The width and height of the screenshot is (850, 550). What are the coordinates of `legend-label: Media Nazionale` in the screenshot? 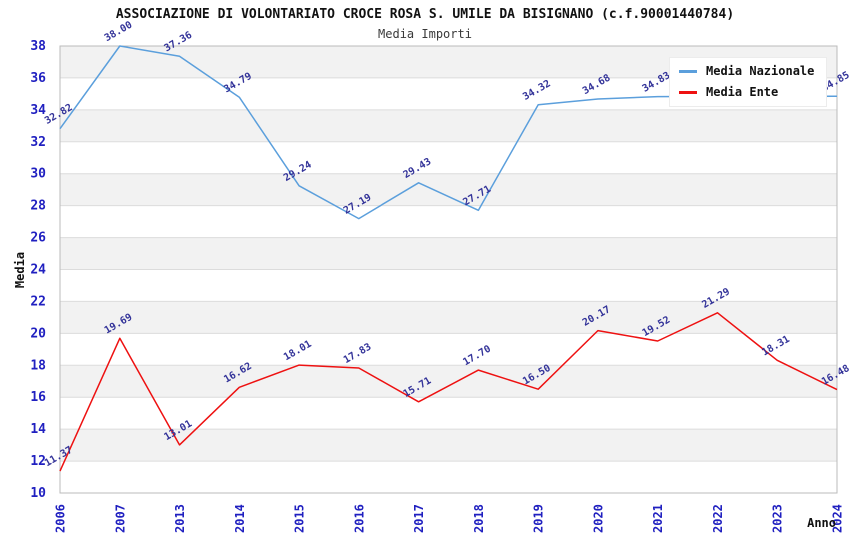 It's located at (760, 71).